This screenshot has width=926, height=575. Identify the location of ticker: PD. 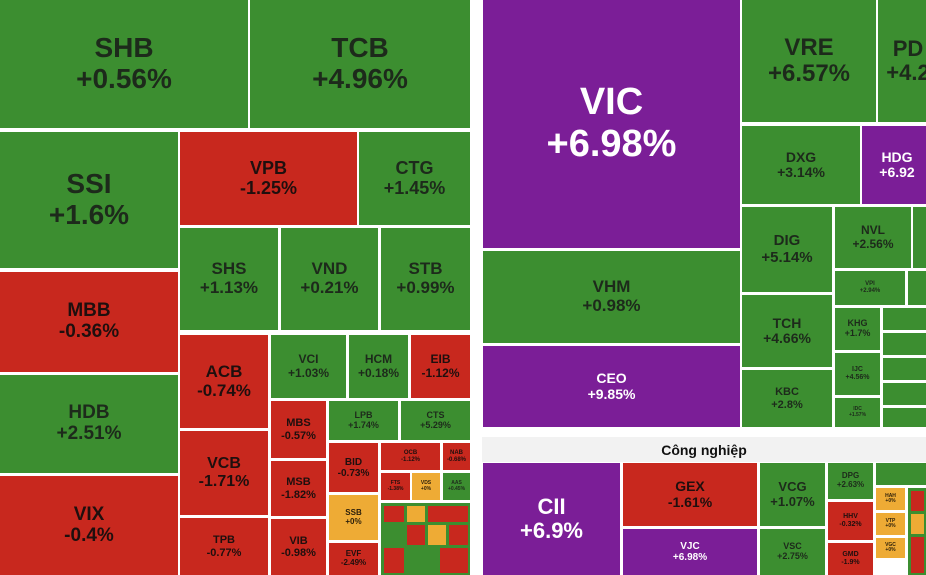
(908, 48).